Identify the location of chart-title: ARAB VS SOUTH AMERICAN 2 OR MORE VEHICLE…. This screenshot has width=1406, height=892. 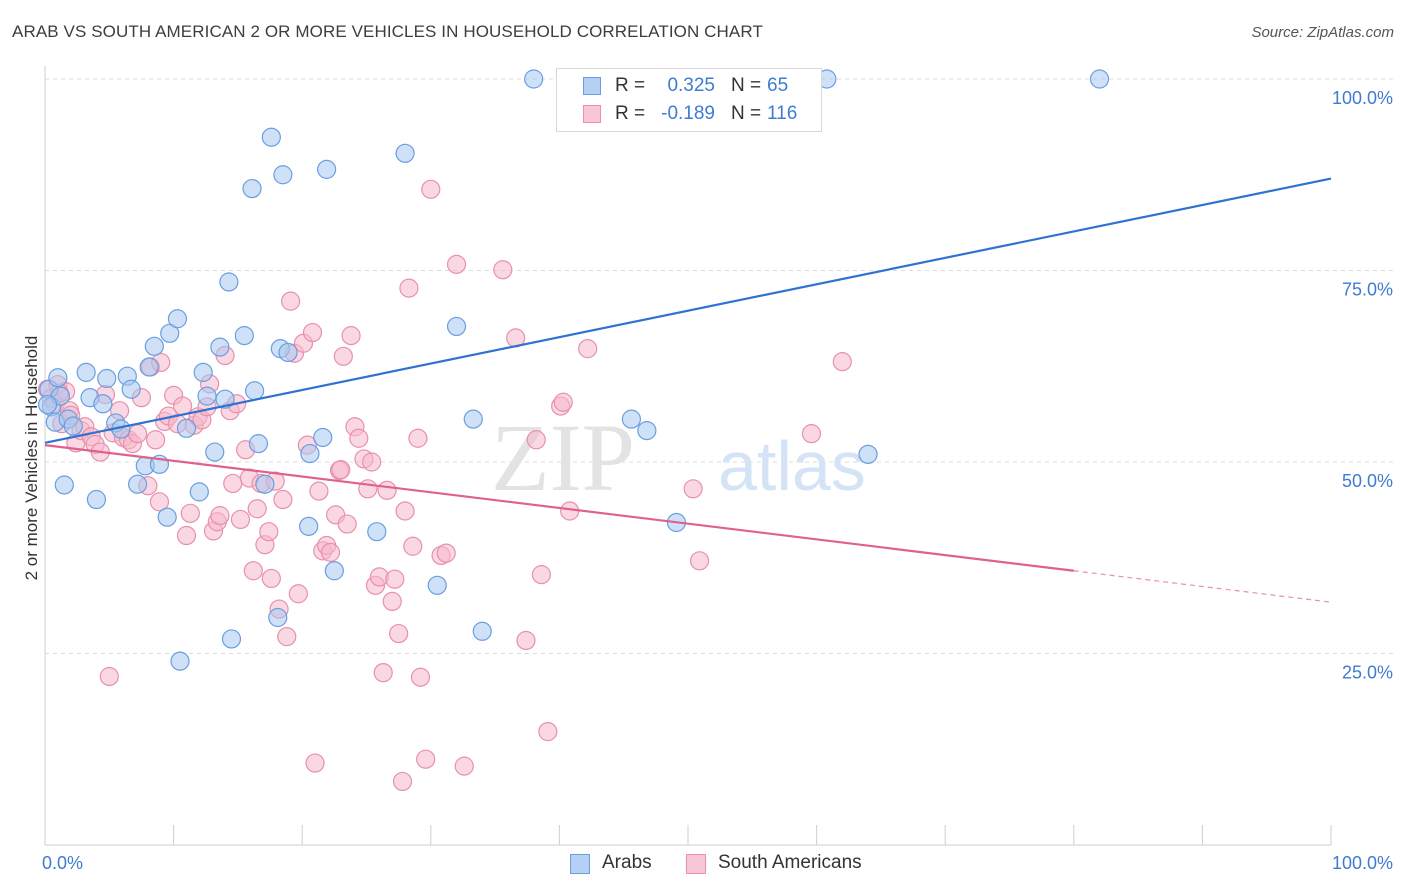
(387, 31).